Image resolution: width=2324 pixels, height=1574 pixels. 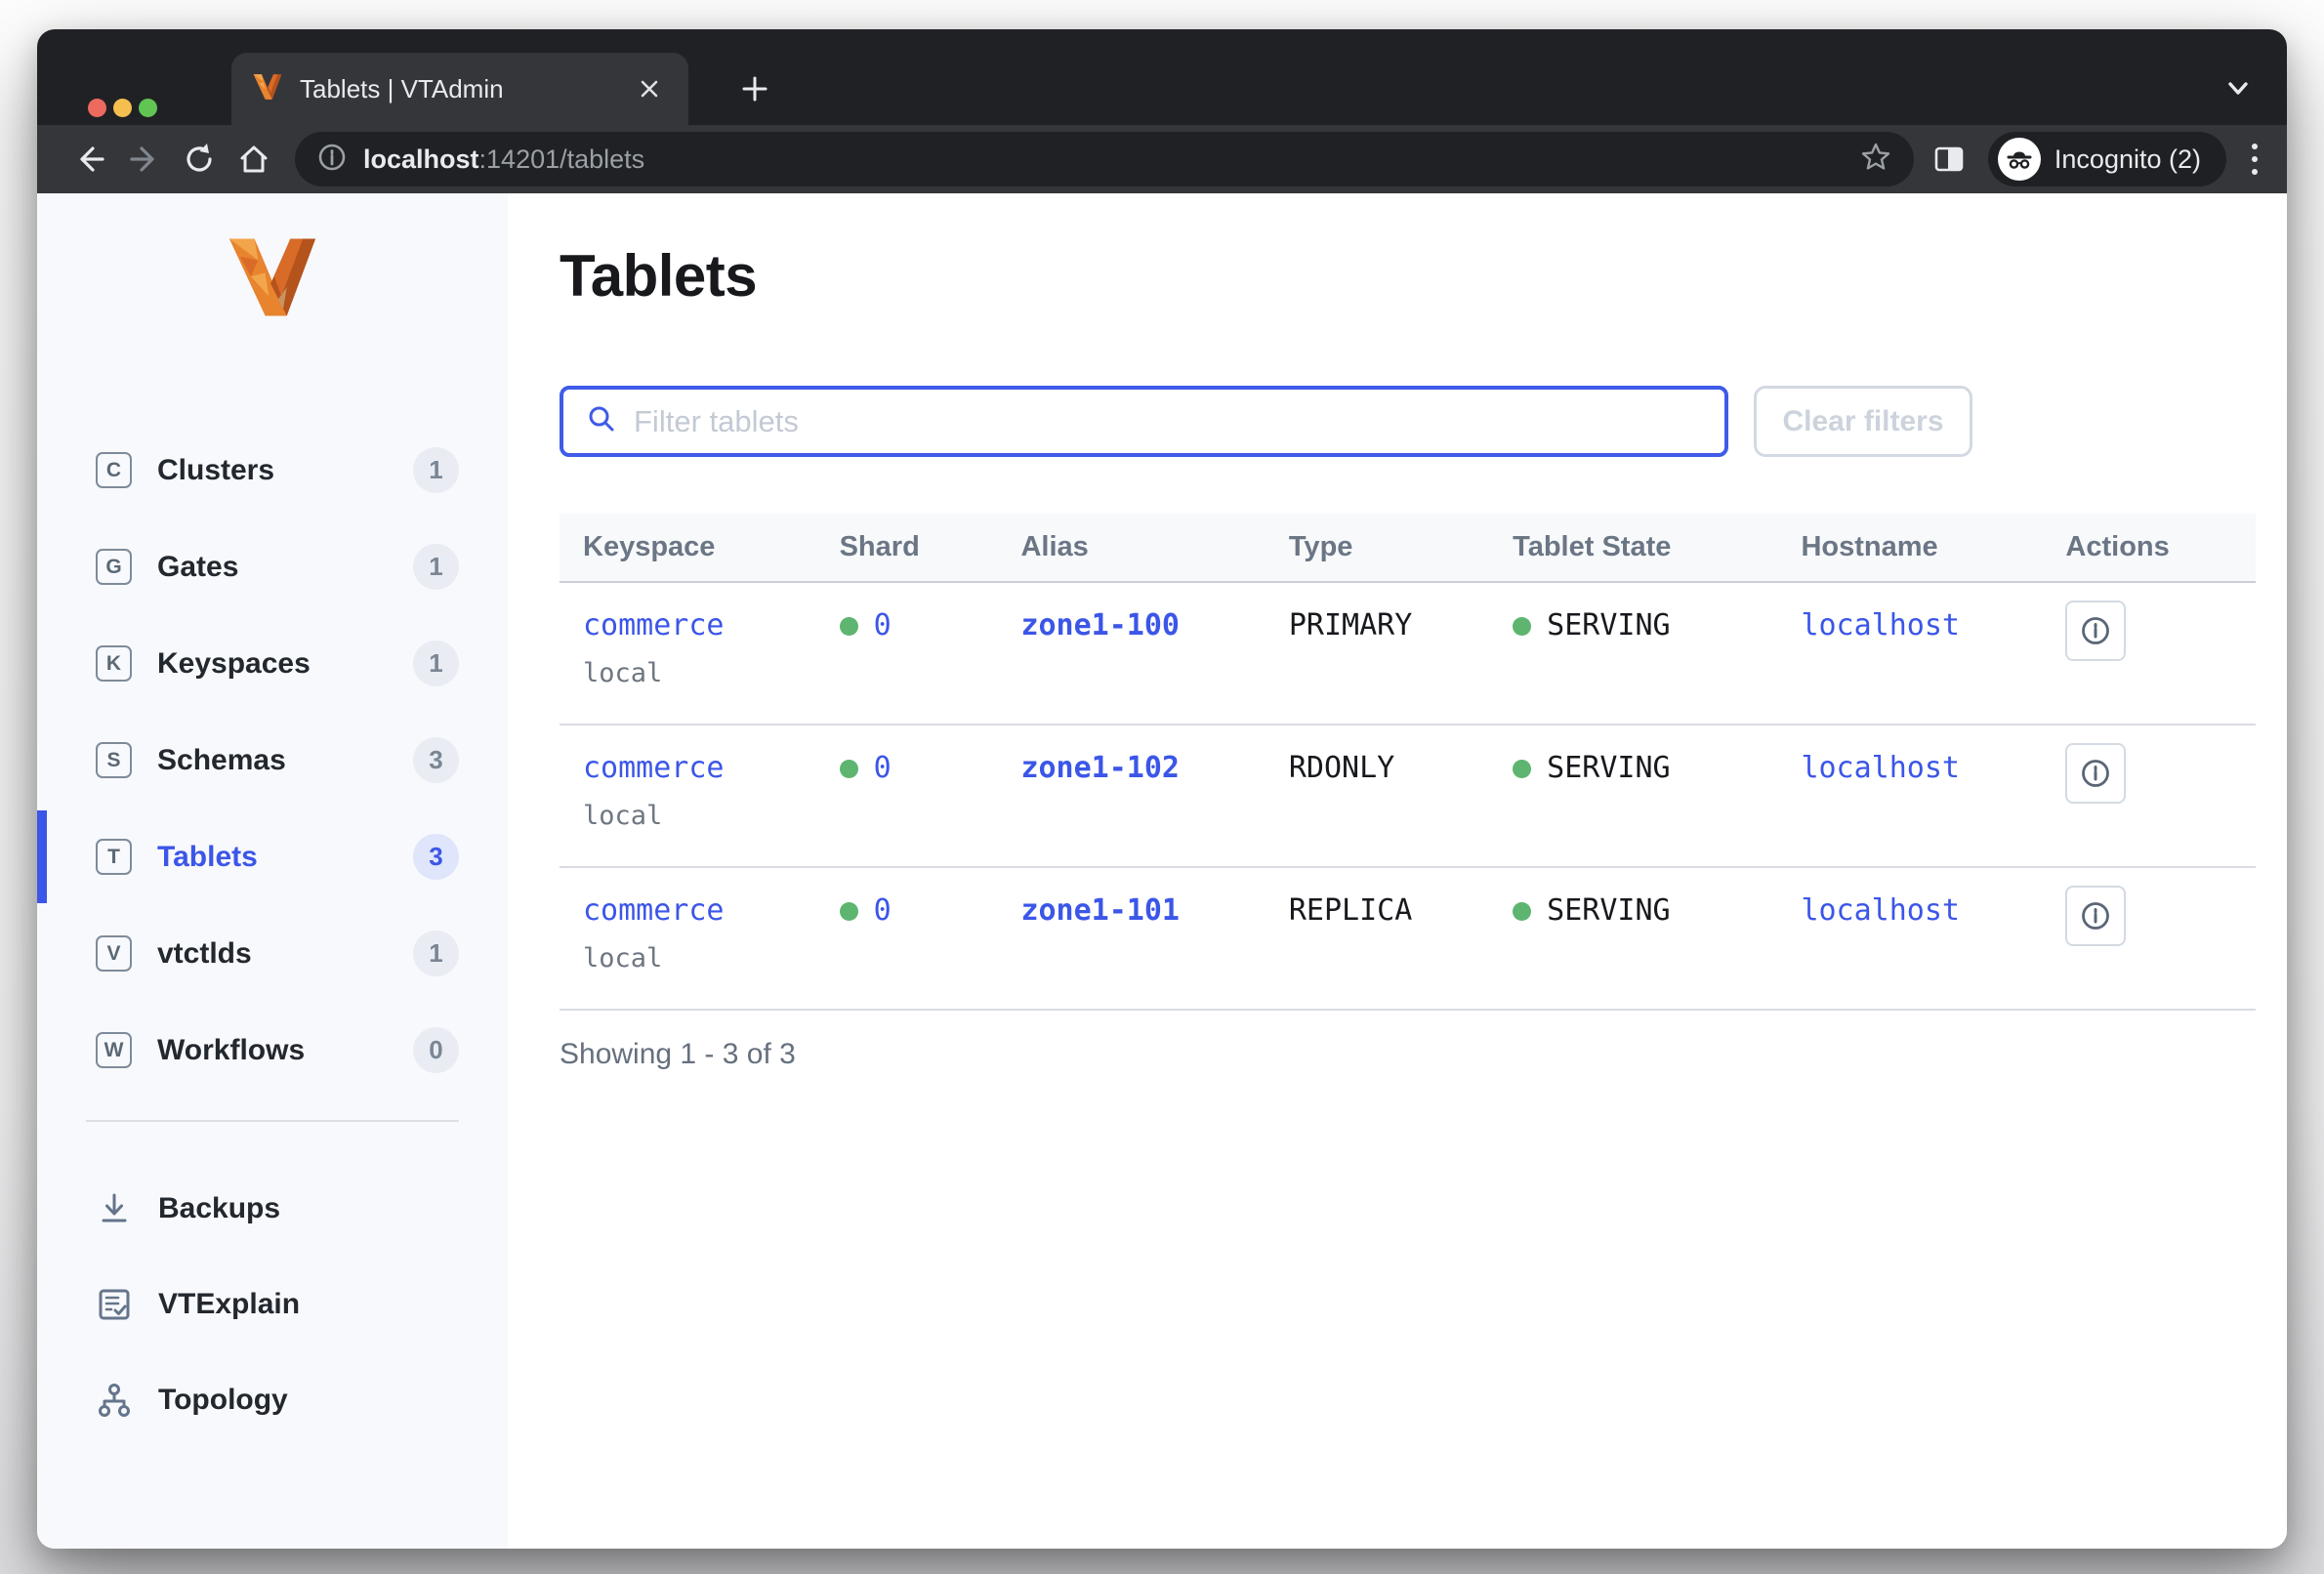 What do you see at coordinates (114, 664) in the screenshot?
I see `keyspaces-letter-icon: K` at bounding box center [114, 664].